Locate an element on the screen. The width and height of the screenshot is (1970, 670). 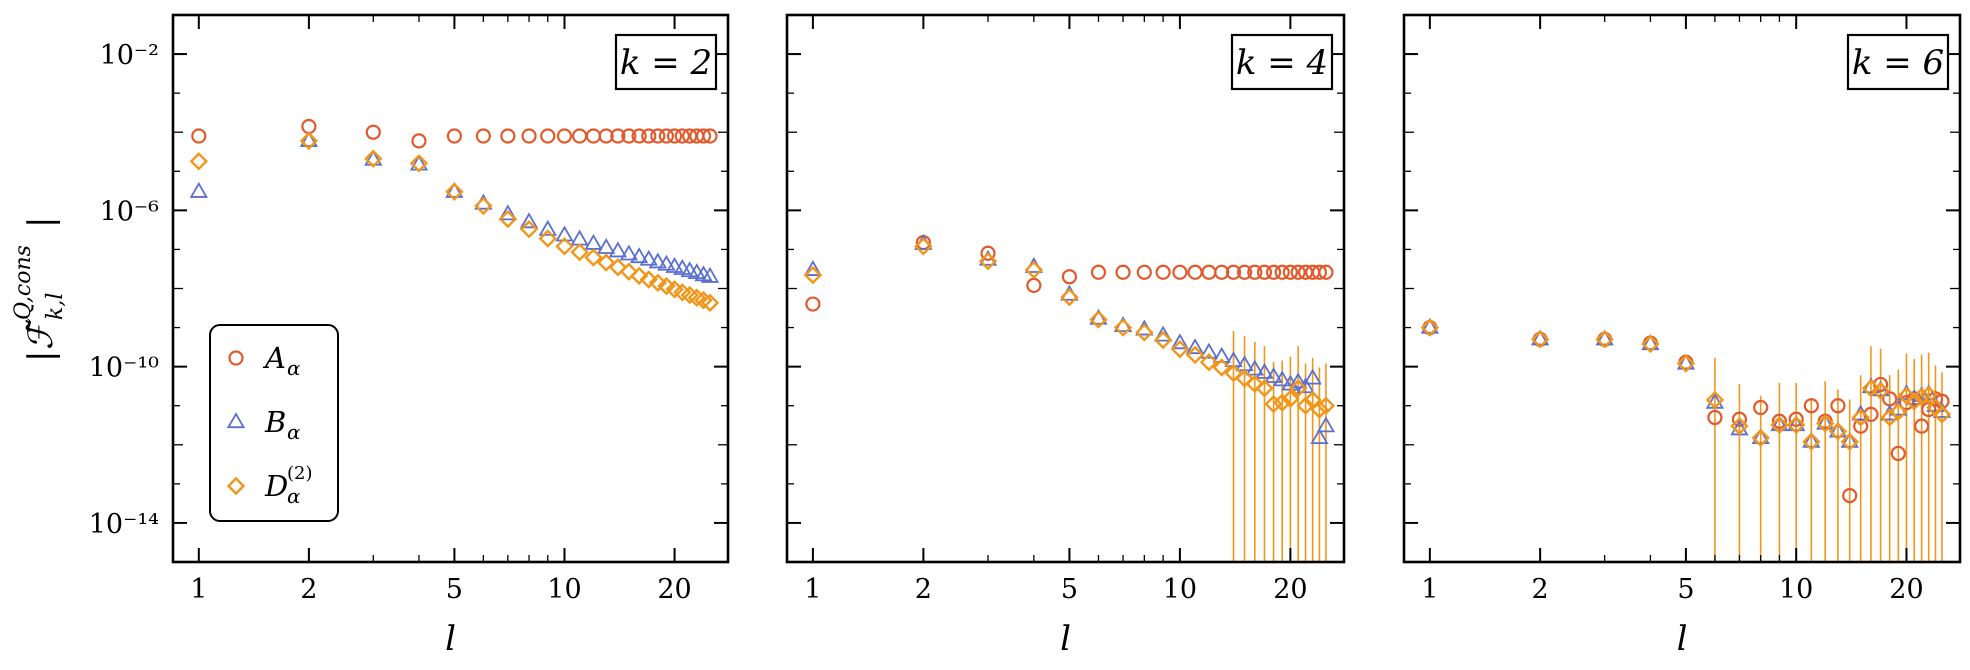
y-label-sub: k,l is located at coordinates (55, 306).